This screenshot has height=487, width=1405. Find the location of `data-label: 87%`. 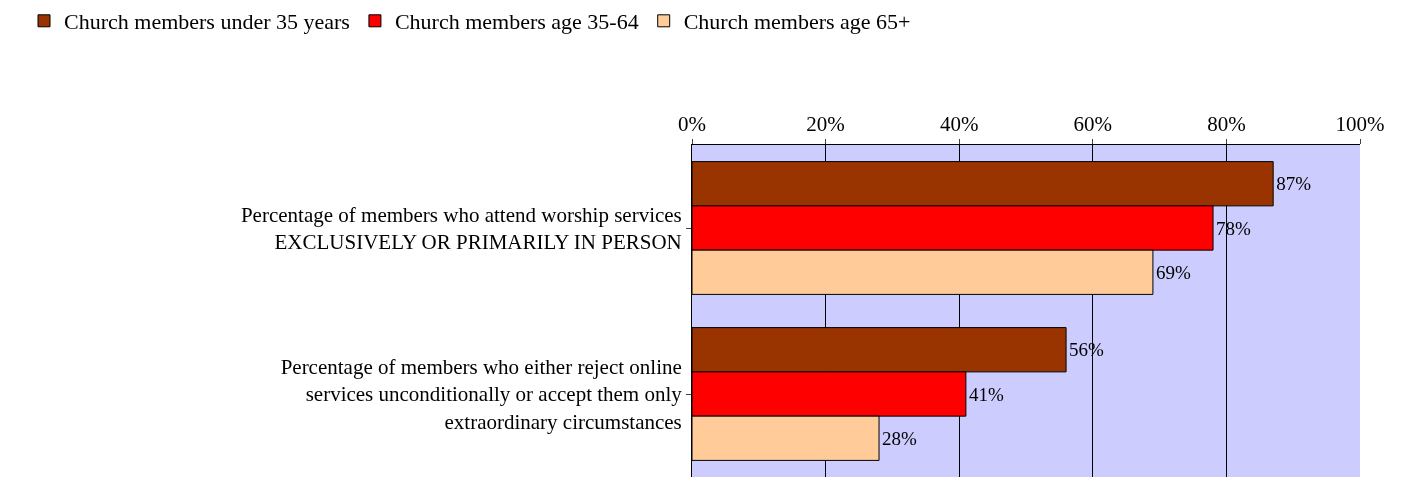

data-label: 87% is located at coordinates (1294, 184).